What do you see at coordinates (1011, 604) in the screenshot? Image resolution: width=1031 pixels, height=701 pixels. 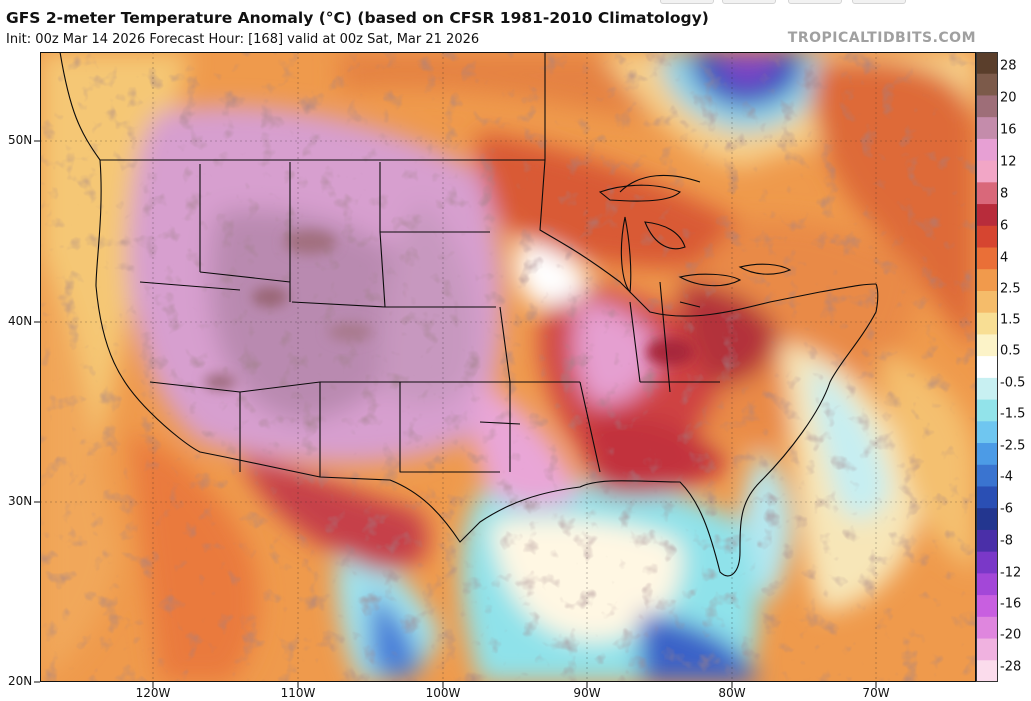 I see `colorbar-label: -16` at bounding box center [1011, 604].